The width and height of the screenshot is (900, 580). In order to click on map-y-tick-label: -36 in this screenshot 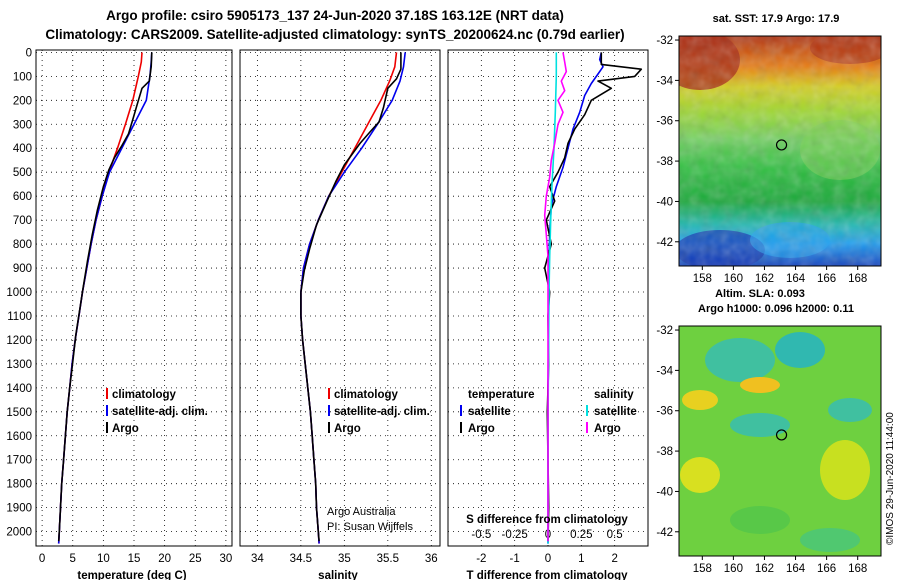, I will do `click(664, 412)`.